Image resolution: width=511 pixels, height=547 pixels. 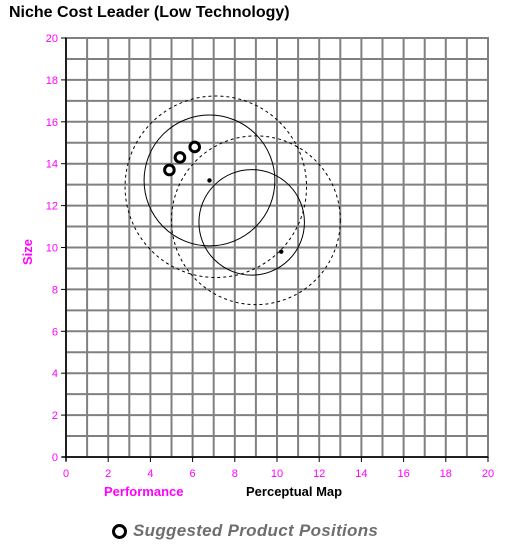 I want to click on perceptual-map-label: Perceptual Map, so click(x=294, y=491).